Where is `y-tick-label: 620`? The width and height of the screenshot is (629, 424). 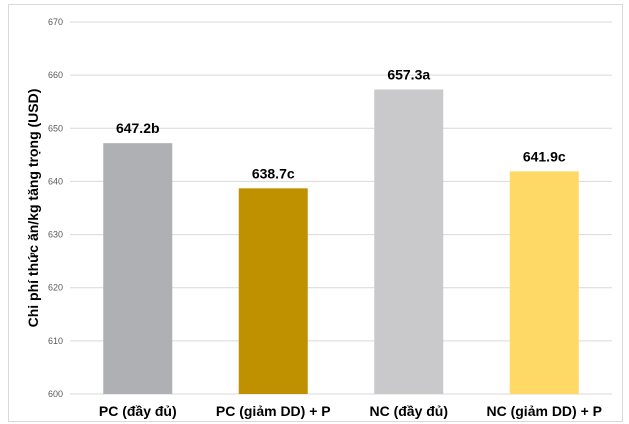 y-tick-label: 620 is located at coordinates (55, 288).